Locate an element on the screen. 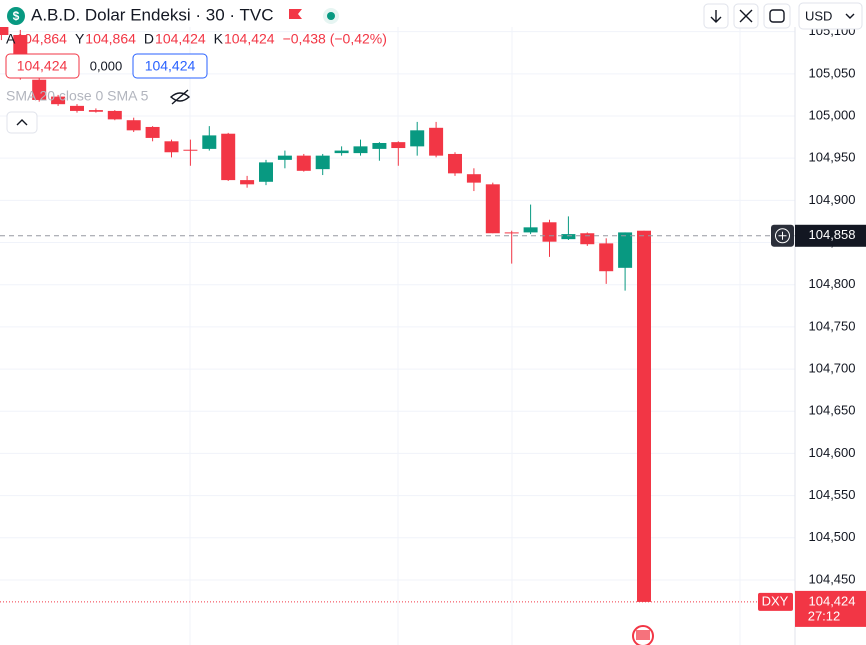  currency-button is located at coordinates (830, 16).